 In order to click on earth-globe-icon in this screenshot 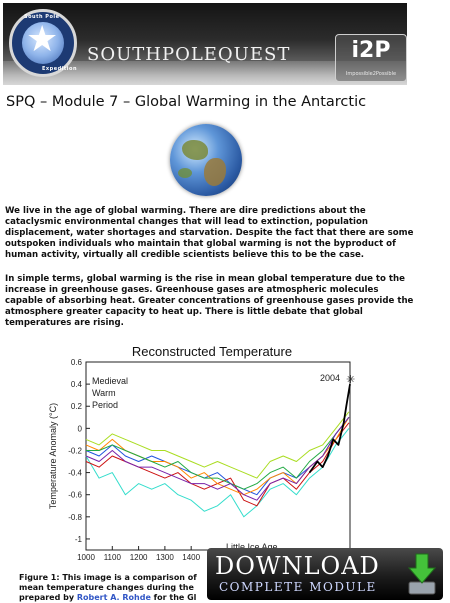, I will do `click(206, 160)`.